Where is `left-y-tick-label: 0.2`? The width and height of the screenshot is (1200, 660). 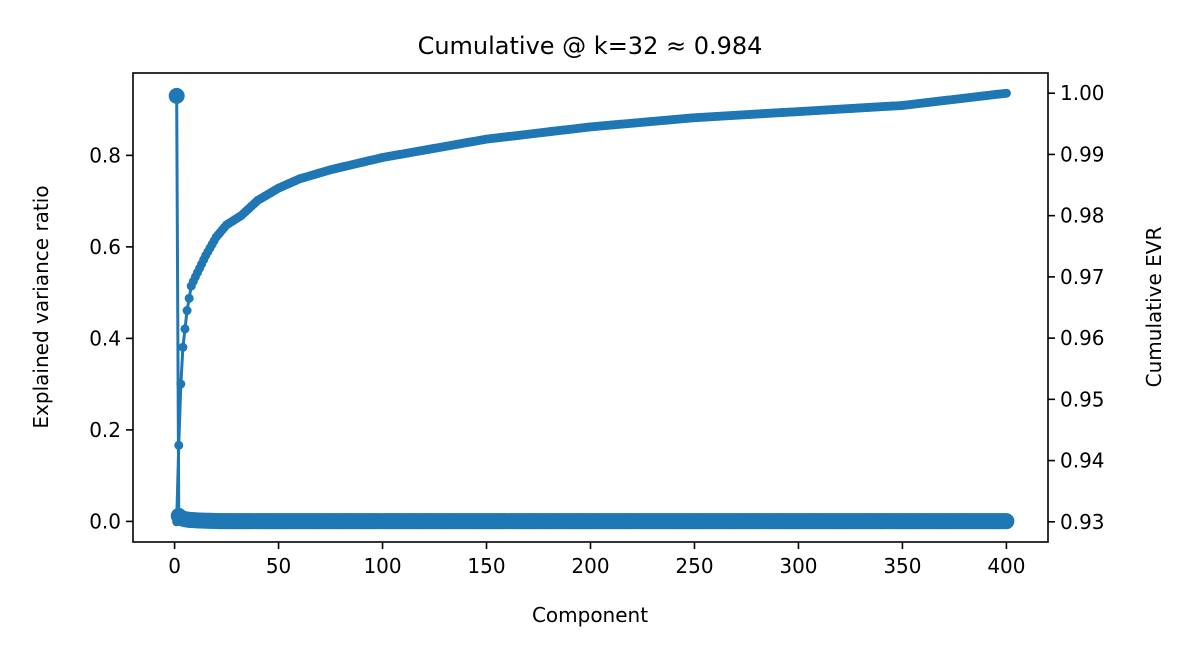 left-y-tick-label: 0.2 is located at coordinates (105, 430).